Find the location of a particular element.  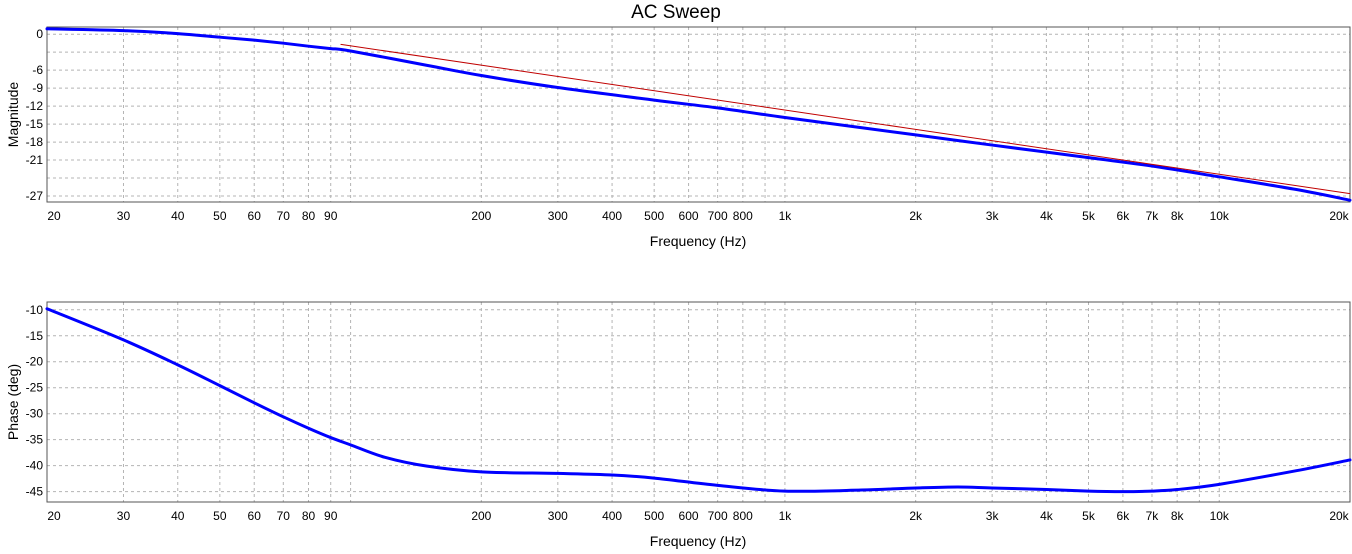

mag-x-tick-label: 60 is located at coordinates (255, 216).